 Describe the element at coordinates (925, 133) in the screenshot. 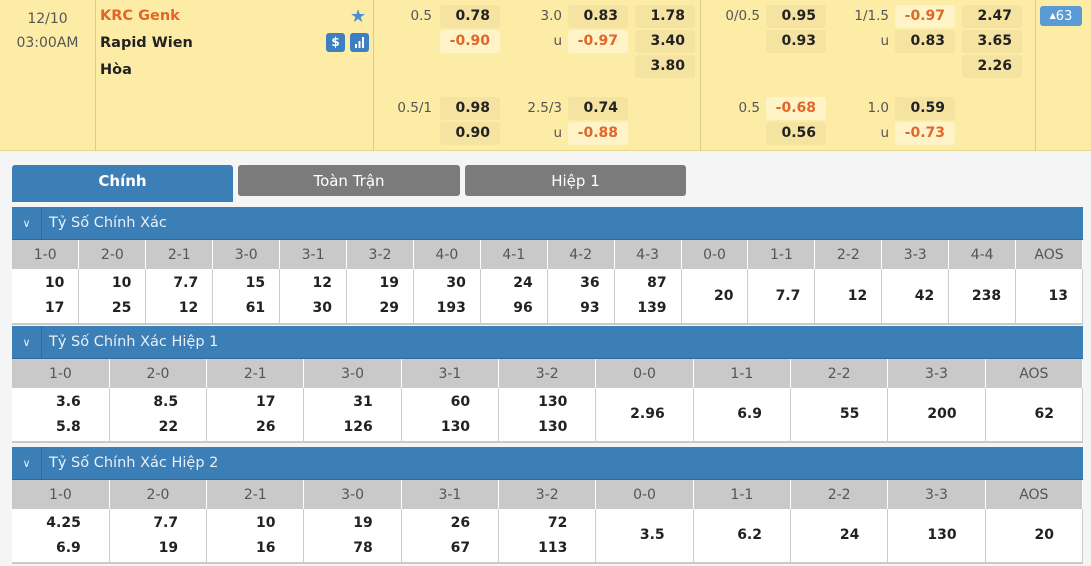

I see `odds-value: -0.73` at that location.